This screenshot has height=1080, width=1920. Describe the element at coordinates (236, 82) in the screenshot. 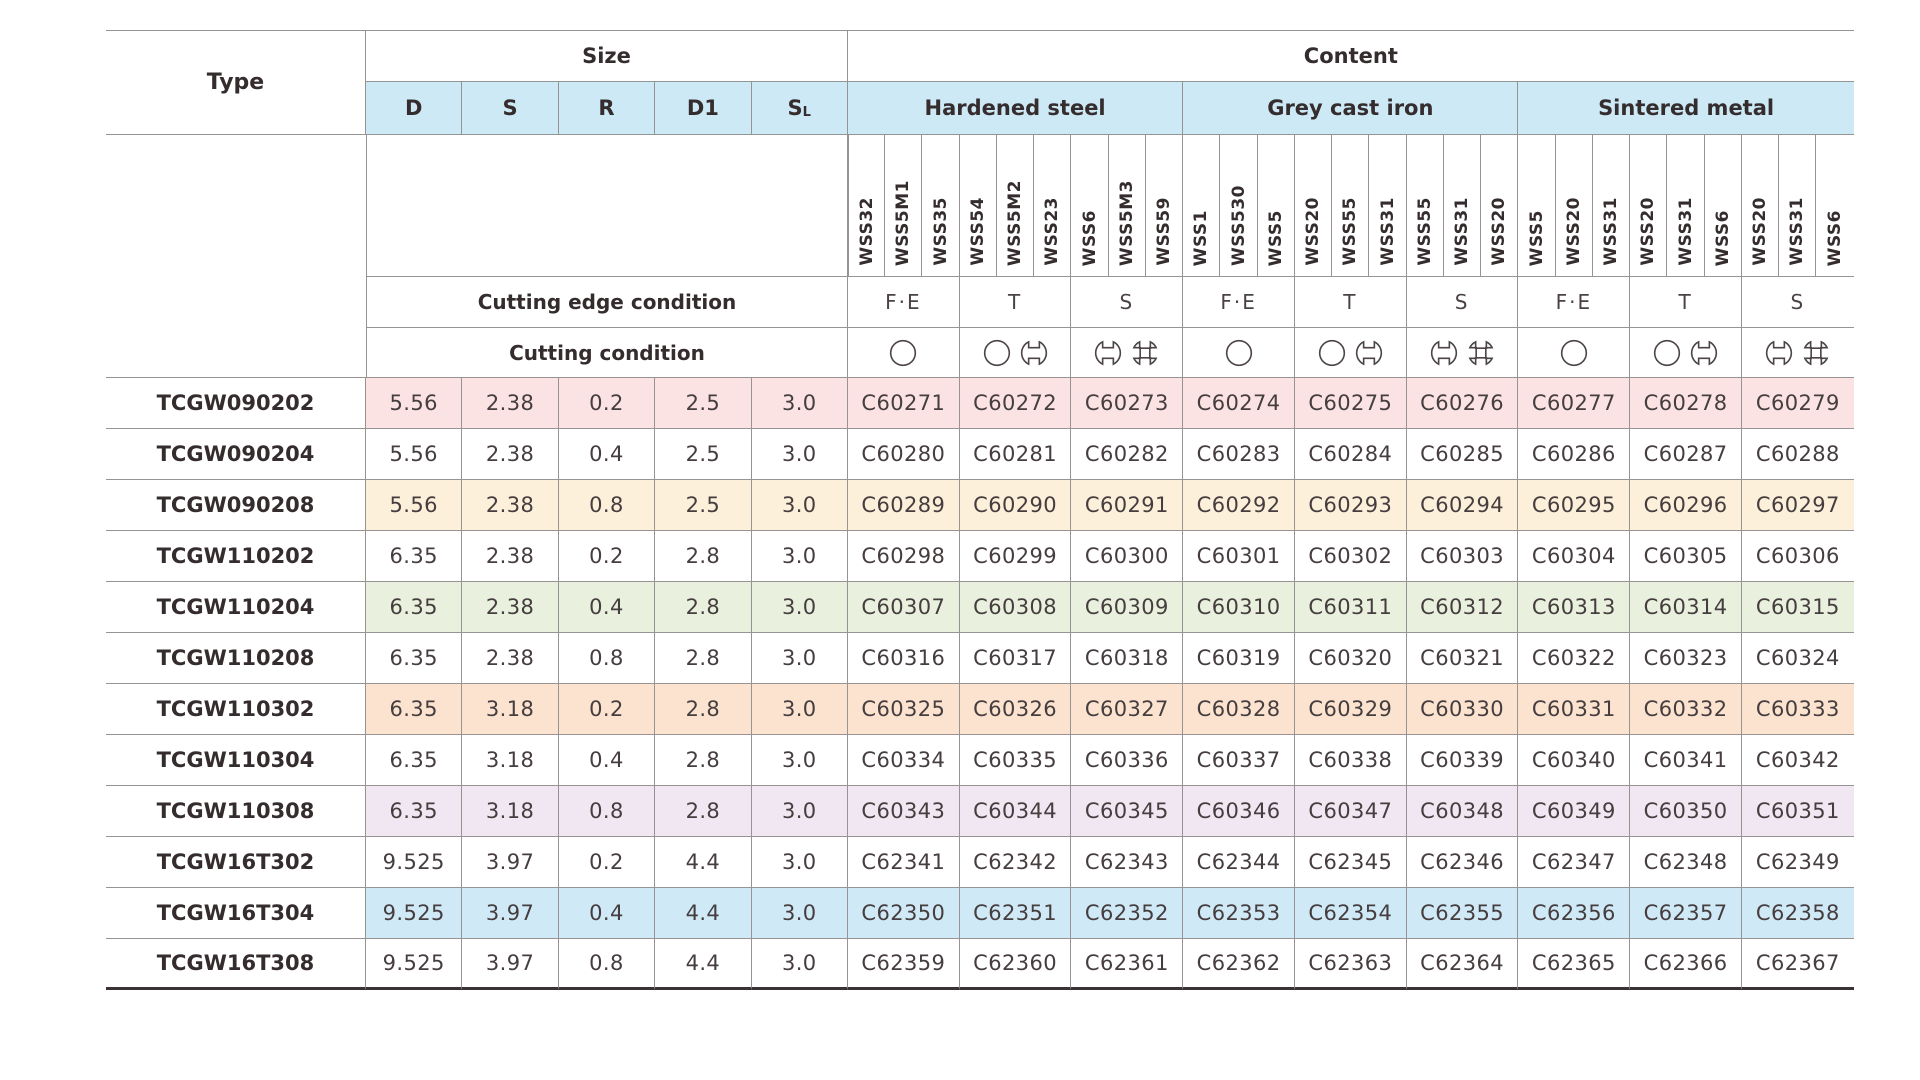

I see `type-column-header: Type` at that location.